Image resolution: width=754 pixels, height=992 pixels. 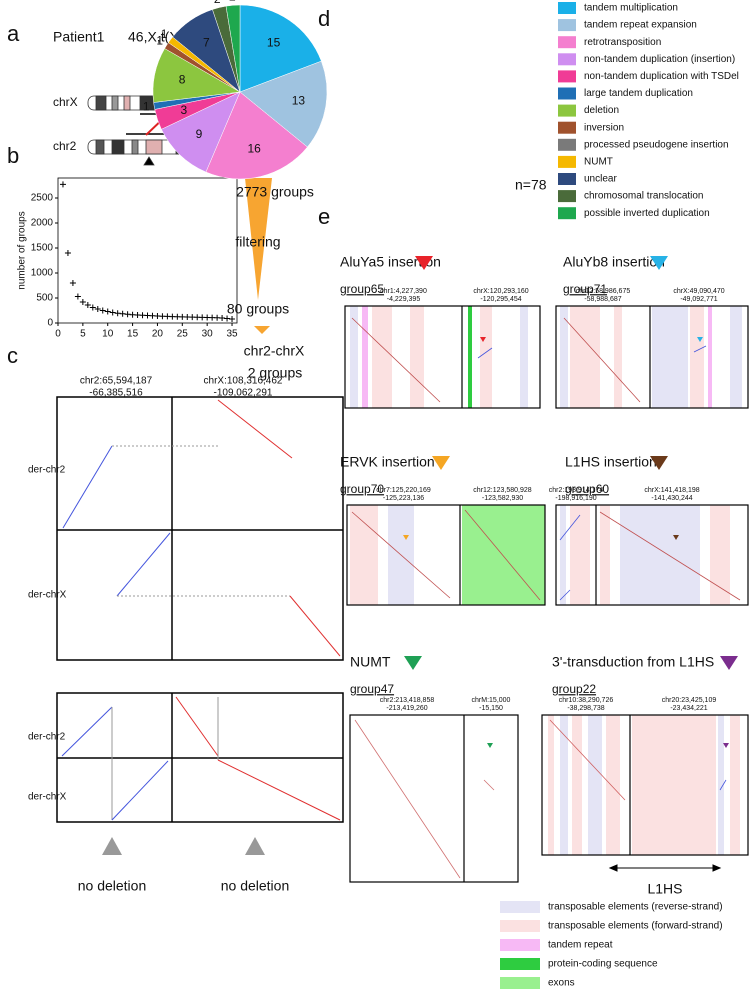 What do you see at coordinates (79, 37) in the screenshot?
I see `patient-id: Patient1` at bounding box center [79, 37].